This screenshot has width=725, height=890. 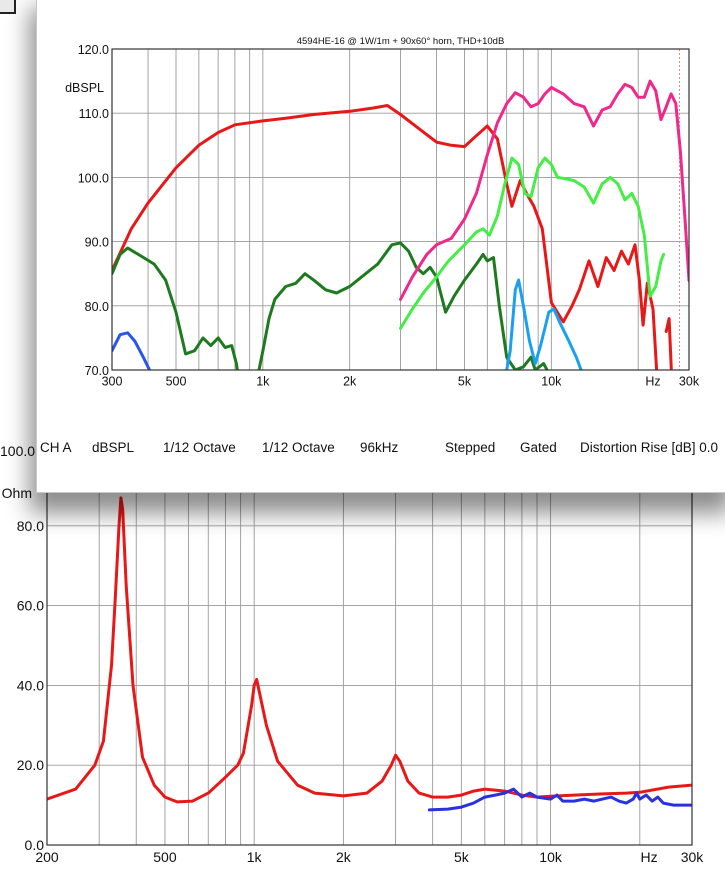 What do you see at coordinates (649, 447) in the screenshot?
I see `status-item: Distortion Rise [dB] 0.0` at bounding box center [649, 447].